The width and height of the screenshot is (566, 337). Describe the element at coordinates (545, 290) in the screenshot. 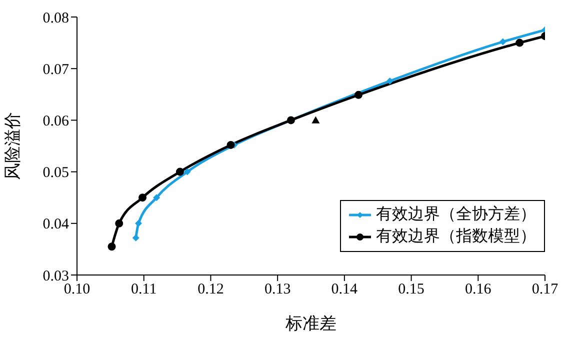

I see `x-tick-label: 0.17` at that location.